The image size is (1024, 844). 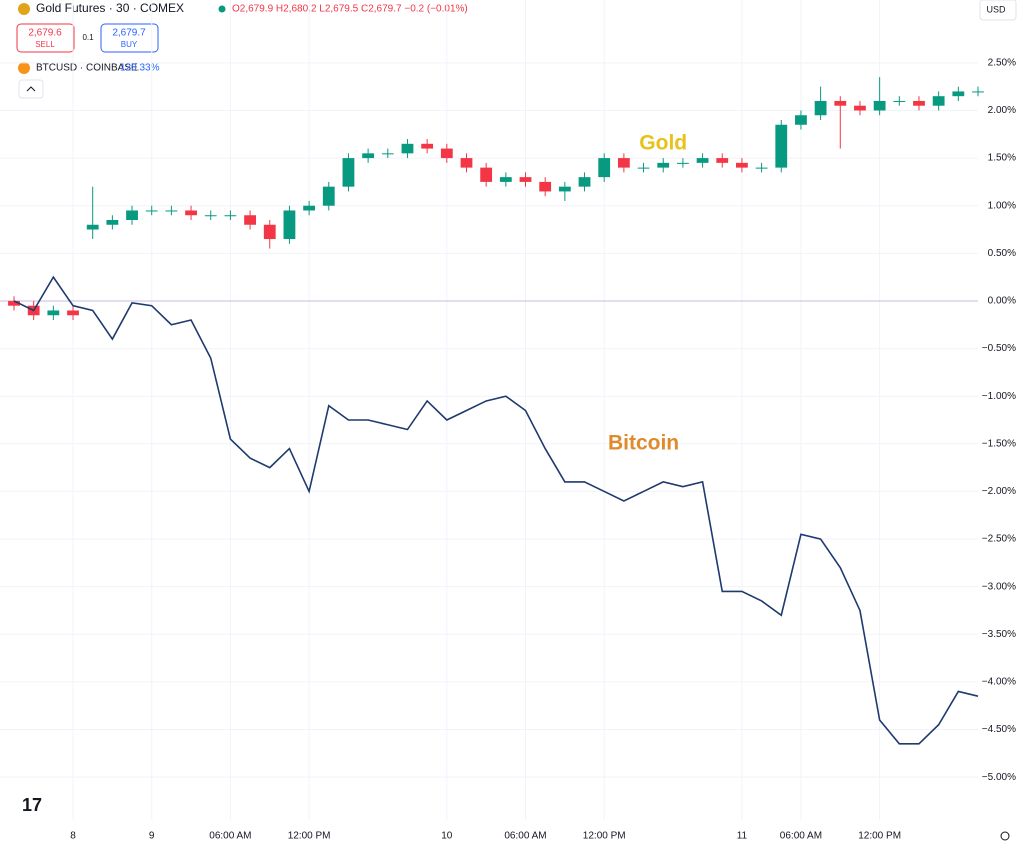 I want to click on spread: 0.1, so click(x=88, y=37).